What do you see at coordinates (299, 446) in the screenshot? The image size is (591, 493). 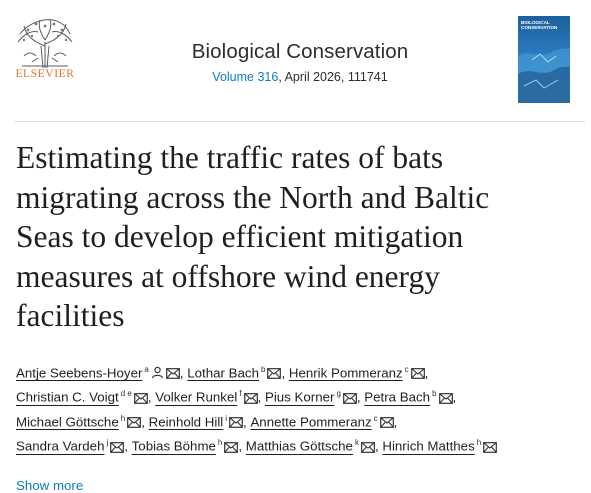 I see `author-name-link: Matthias Göttsche` at bounding box center [299, 446].